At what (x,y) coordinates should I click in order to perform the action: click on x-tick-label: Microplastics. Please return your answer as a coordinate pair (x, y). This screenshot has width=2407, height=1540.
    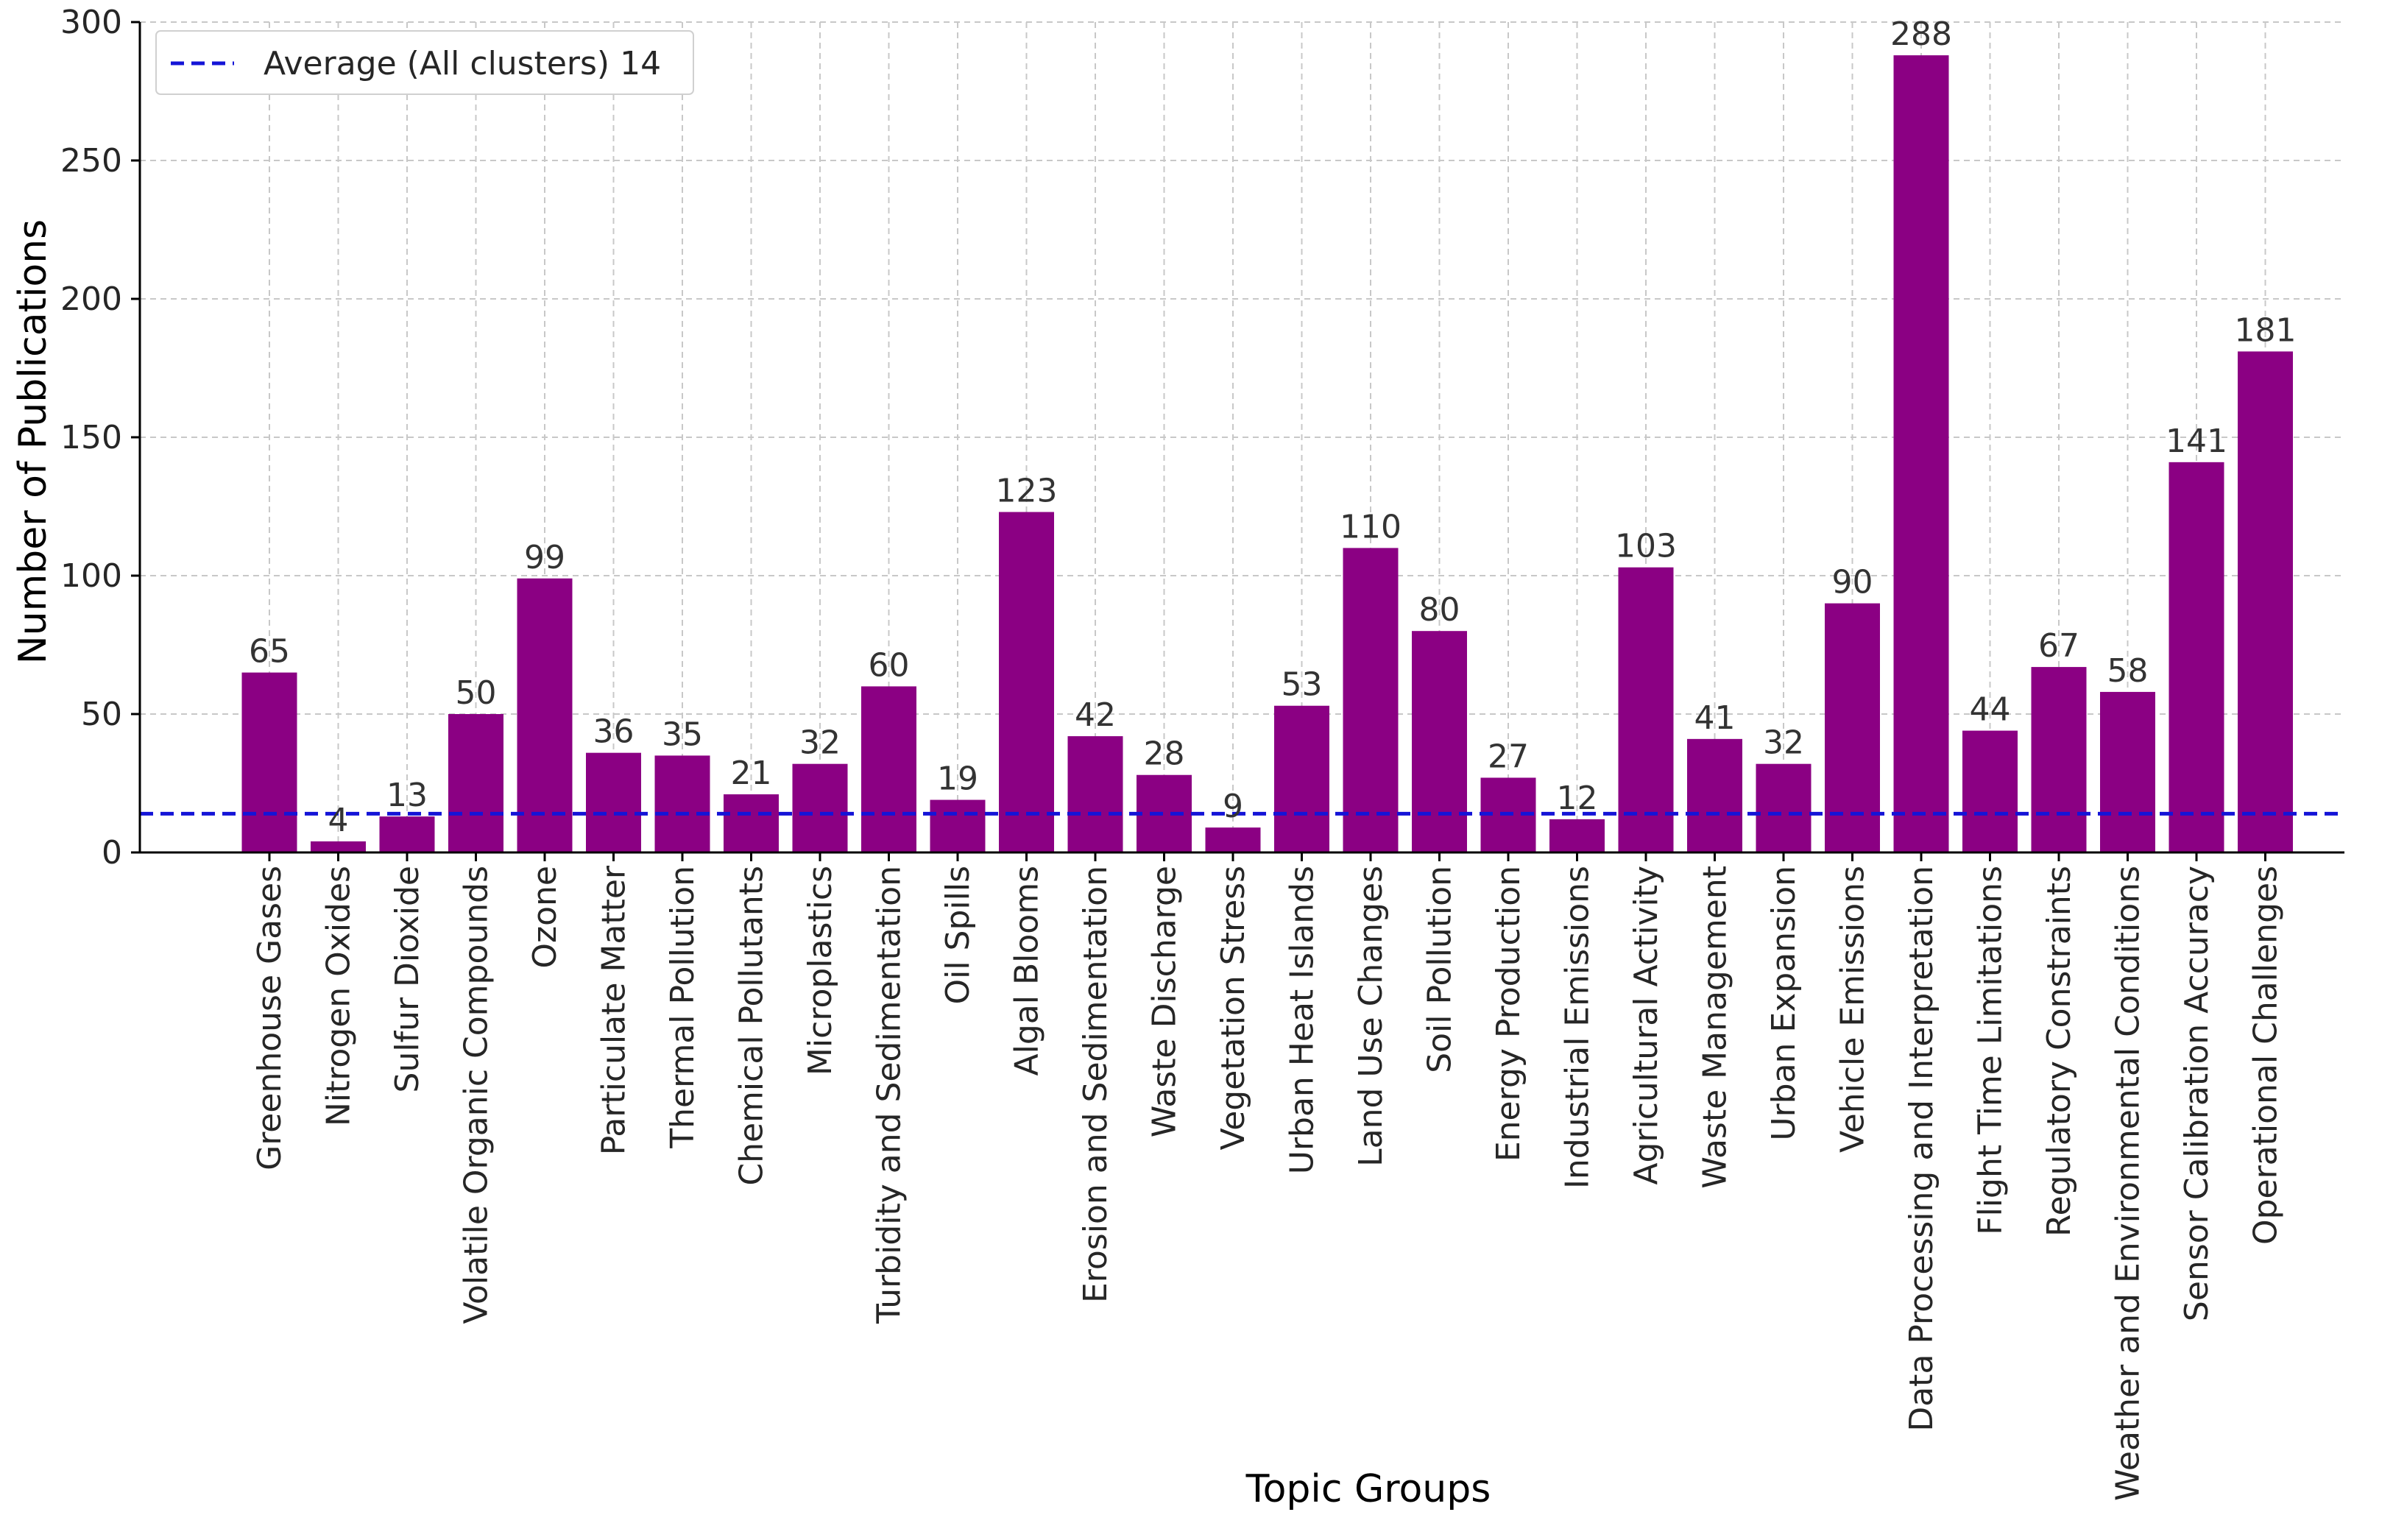
    Looking at the image, I should click on (820, 970).